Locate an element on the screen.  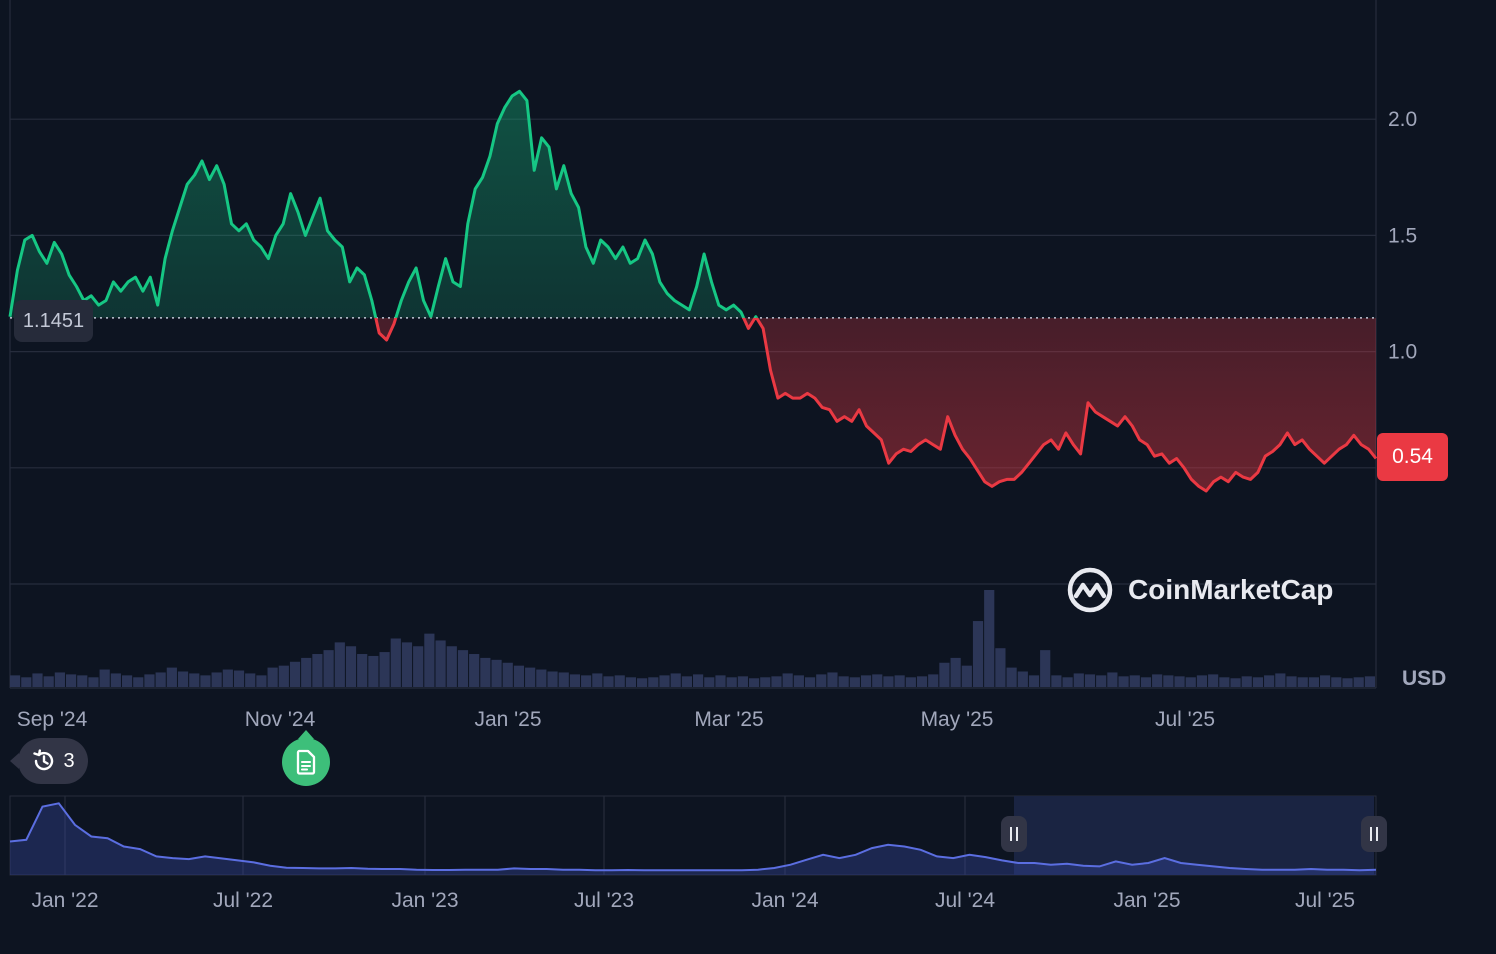
watermark-text: CoinMarketCap is located at coordinates (1231, 589).